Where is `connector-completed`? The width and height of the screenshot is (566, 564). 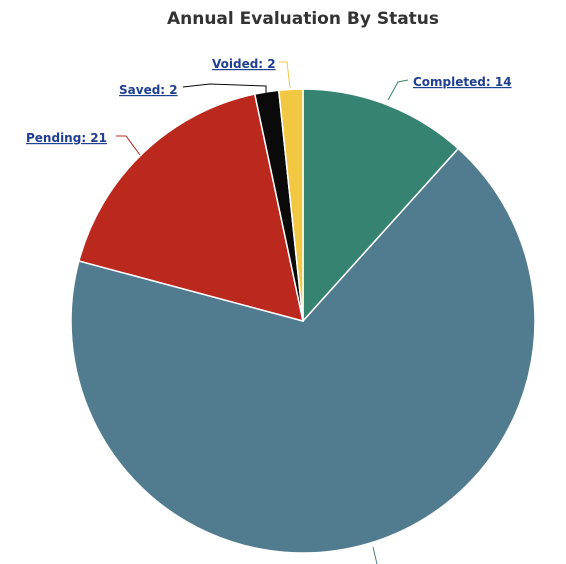 connector-completed is located at coordinates (398, 90).